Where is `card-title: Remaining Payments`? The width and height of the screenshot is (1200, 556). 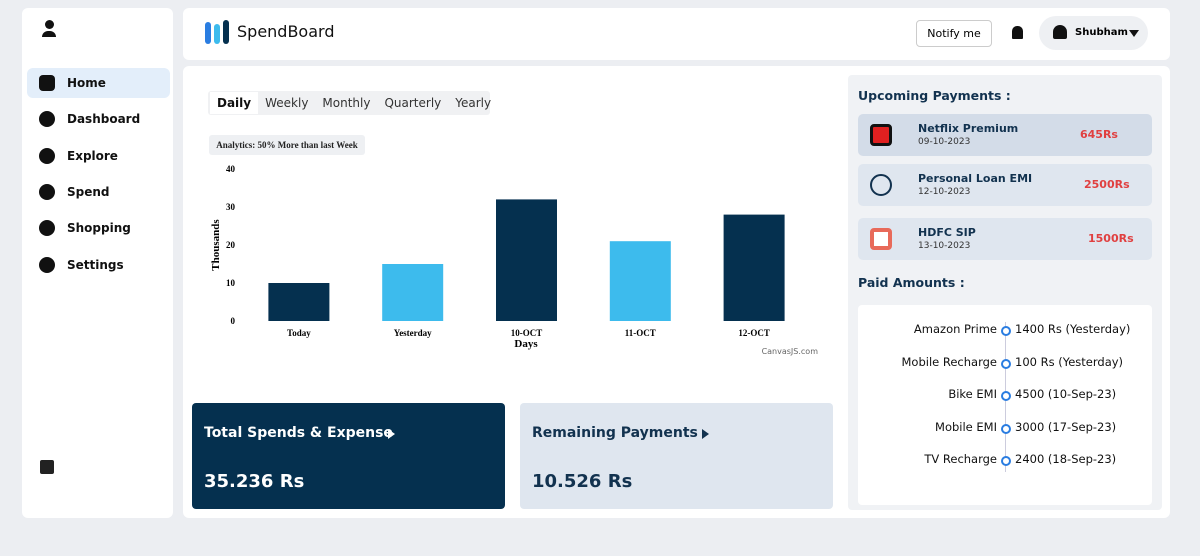
card-title: Remaining Payments is located at coordinates (615, 433).